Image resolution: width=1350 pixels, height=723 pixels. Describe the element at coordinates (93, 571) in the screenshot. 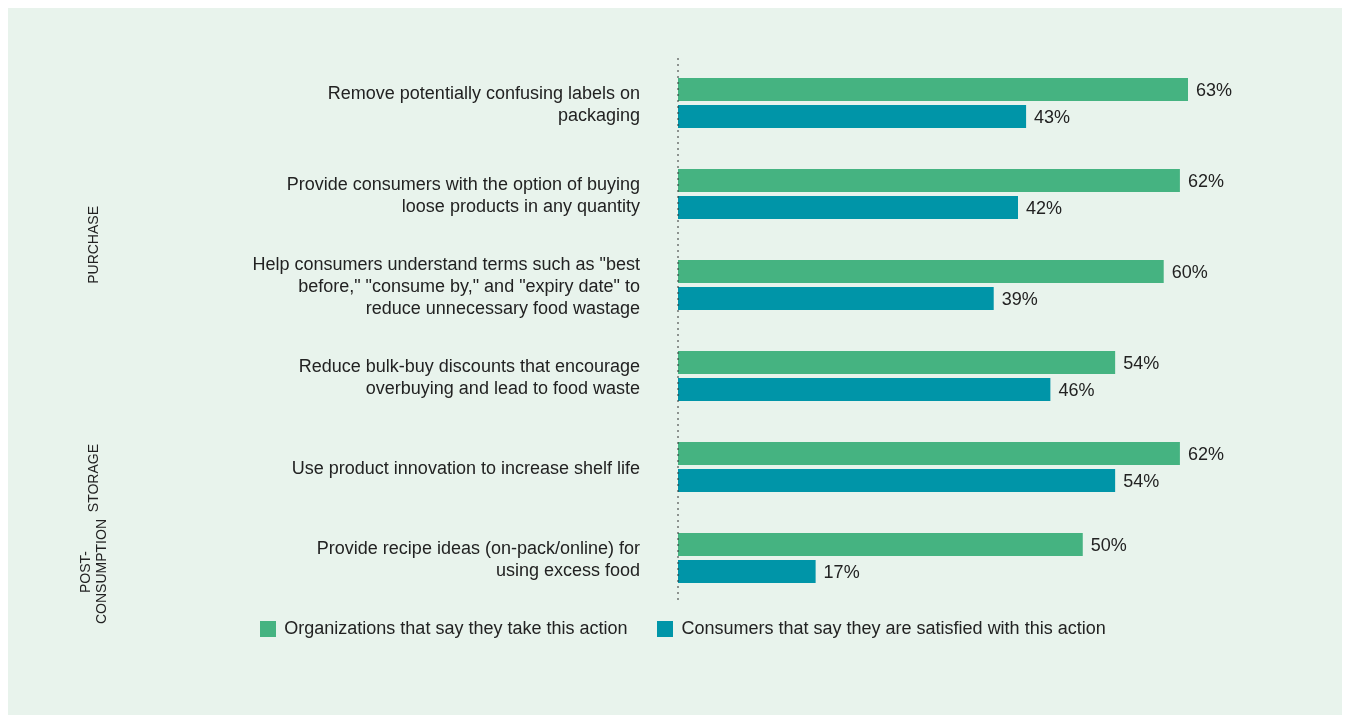

I see `text: POST-CONSUMPTION` at that location.